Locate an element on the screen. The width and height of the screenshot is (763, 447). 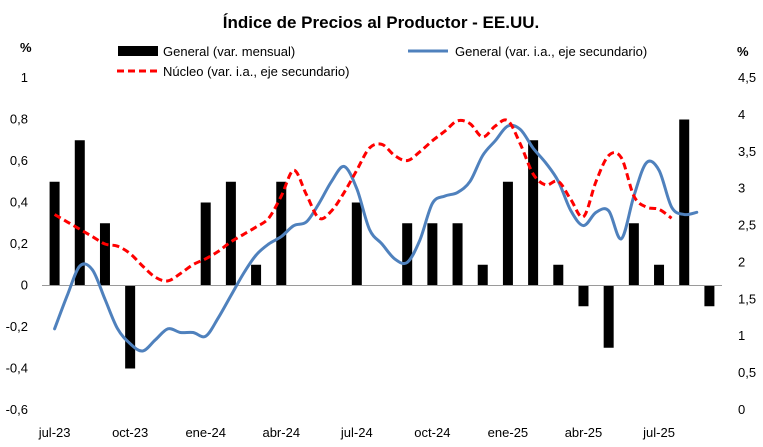
x-tick-label: ene-25 is located at coordinates (508, 432).